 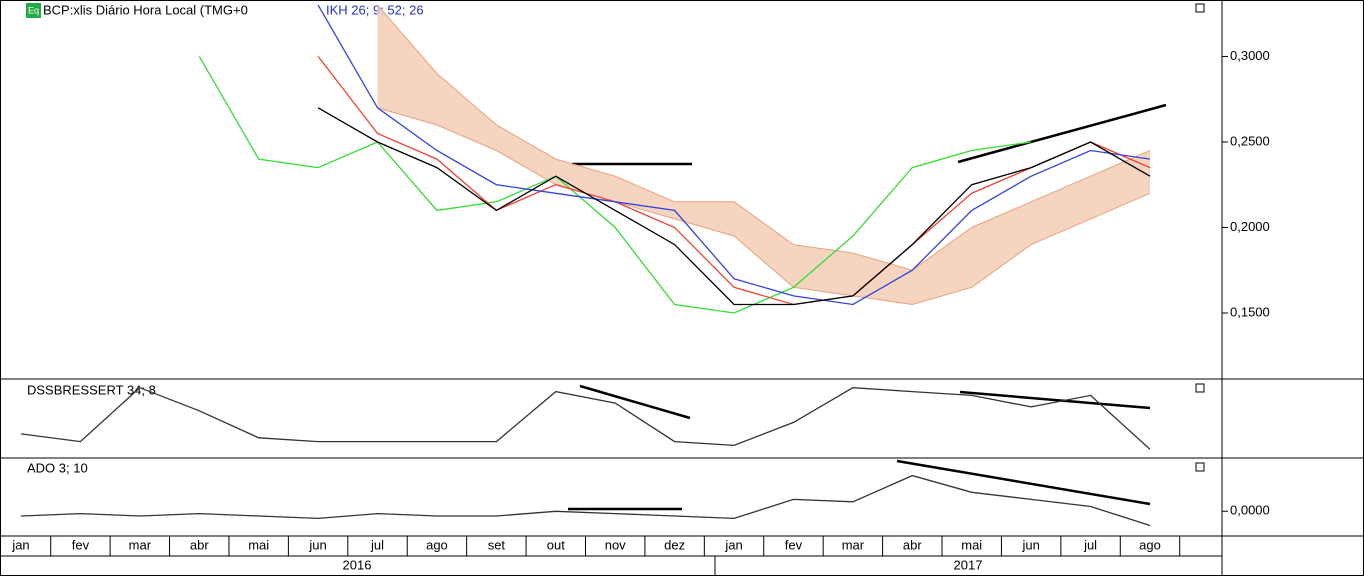 I want to click on pane-title: ADO 3; 10, so click(x=57, y=467).